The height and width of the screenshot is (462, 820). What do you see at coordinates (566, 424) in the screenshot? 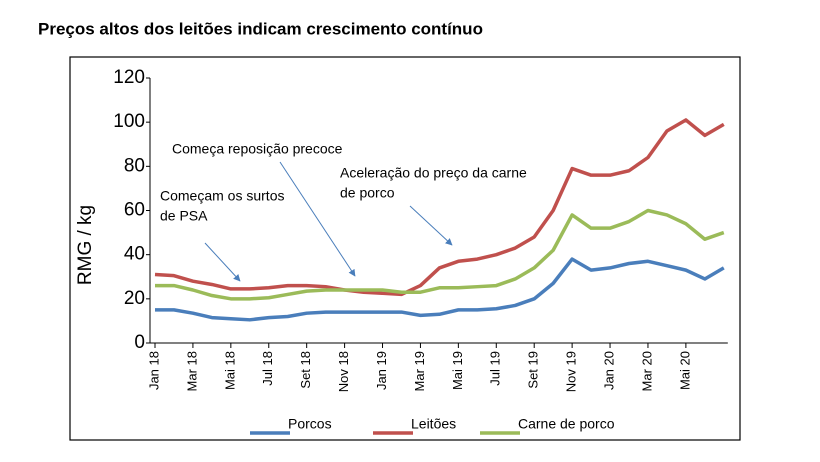
I see `legend-label: Carne de porco` at bounding box center [566, 424].